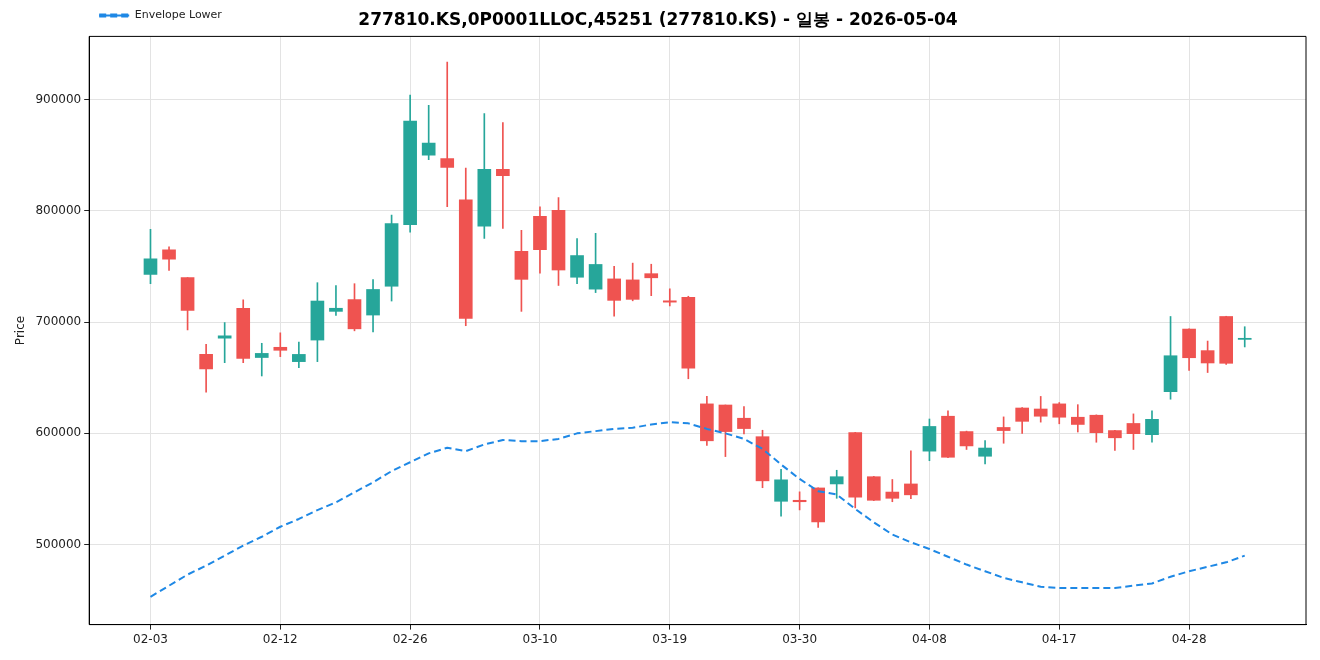  What do you see at coordinates (410, 638) in the screenshot?
I see `x-tick-label: 02-26` at bounding box center [410, 638].